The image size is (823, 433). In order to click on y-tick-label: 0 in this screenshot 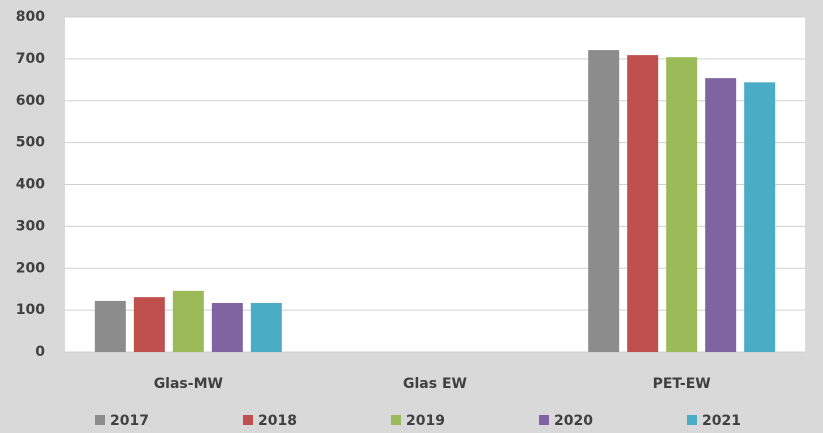, I will do `click(40, 352)`.